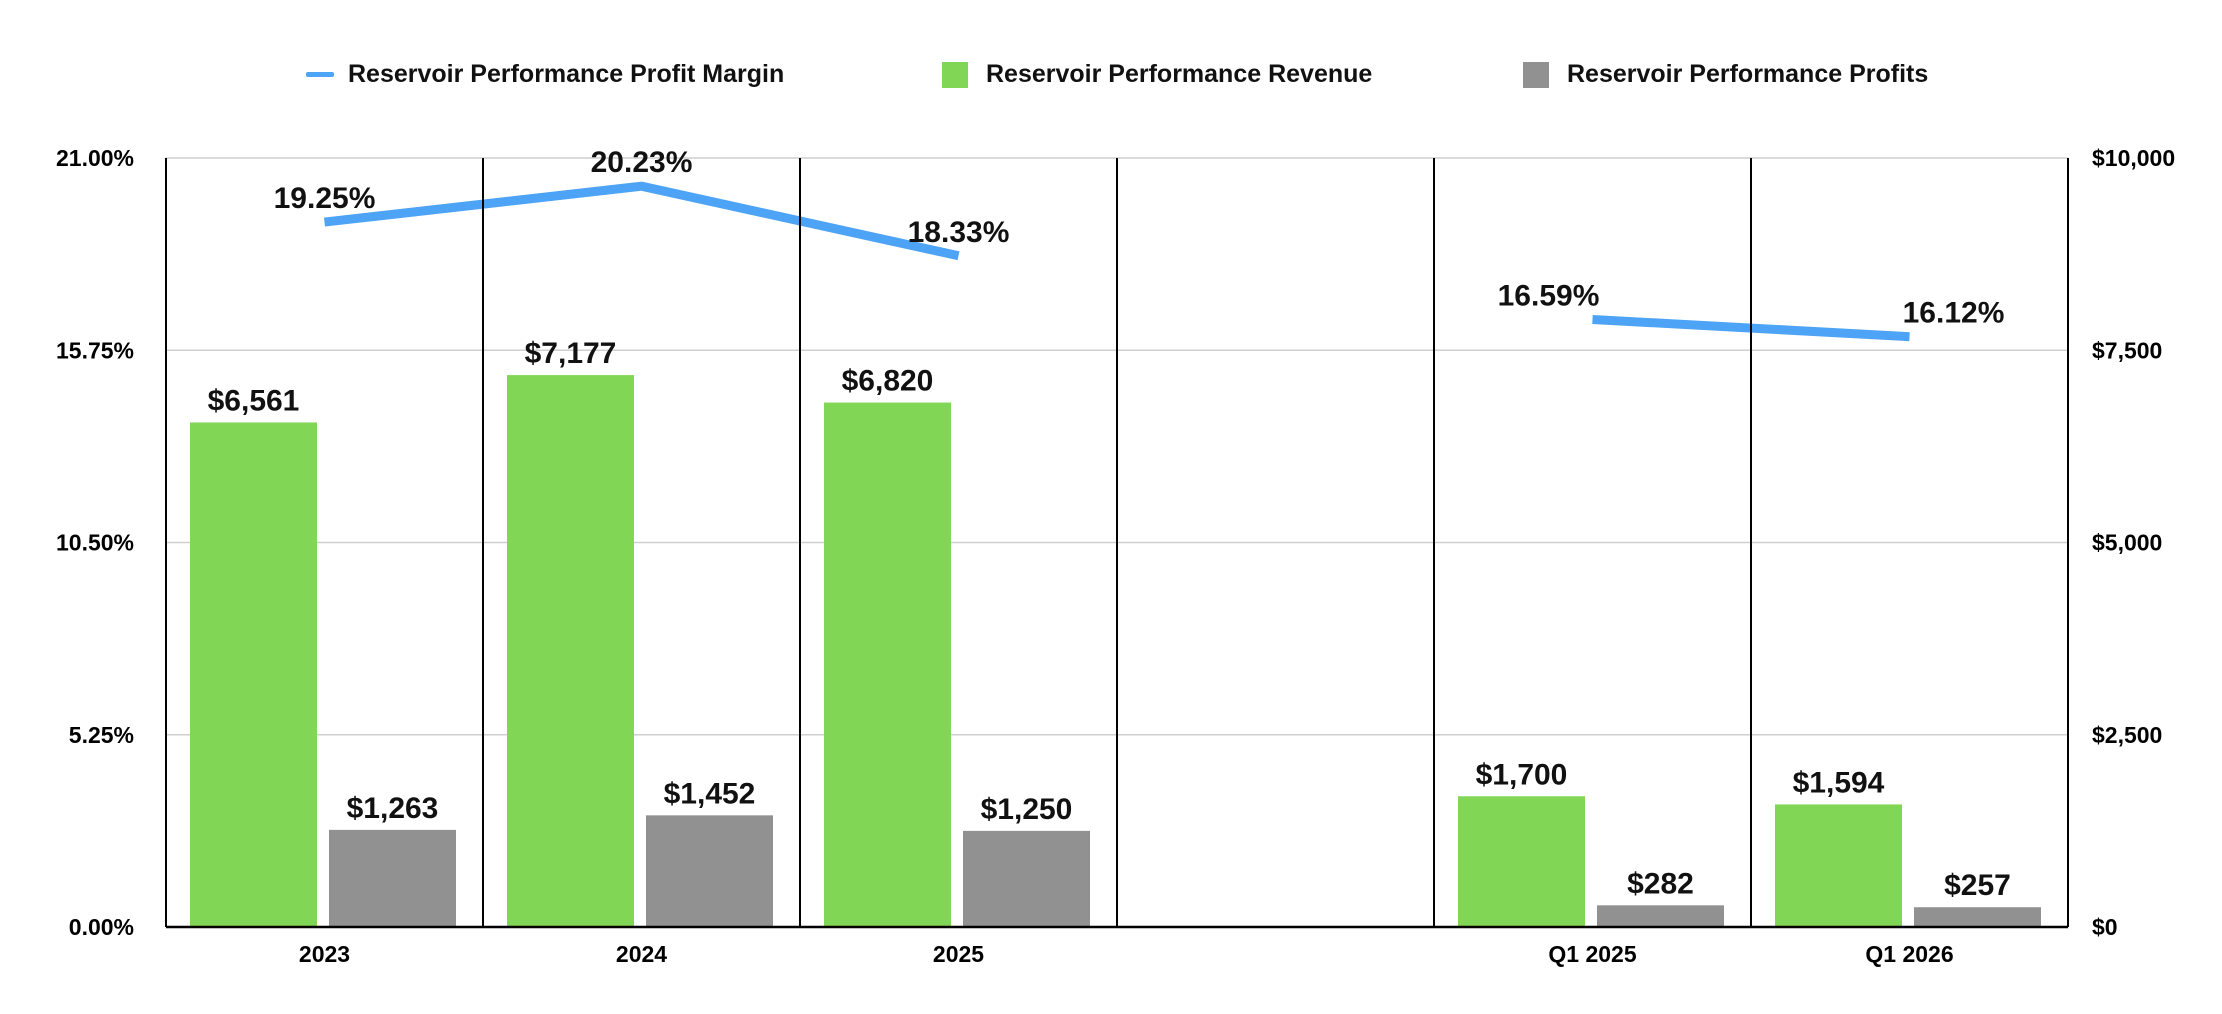 Image resolution: width=2222 pixels, height=1014 pixels. Describe the element at coordinates (1549, 295) in the screenshot. I see `margin-data-label: 16.59%` at that location.